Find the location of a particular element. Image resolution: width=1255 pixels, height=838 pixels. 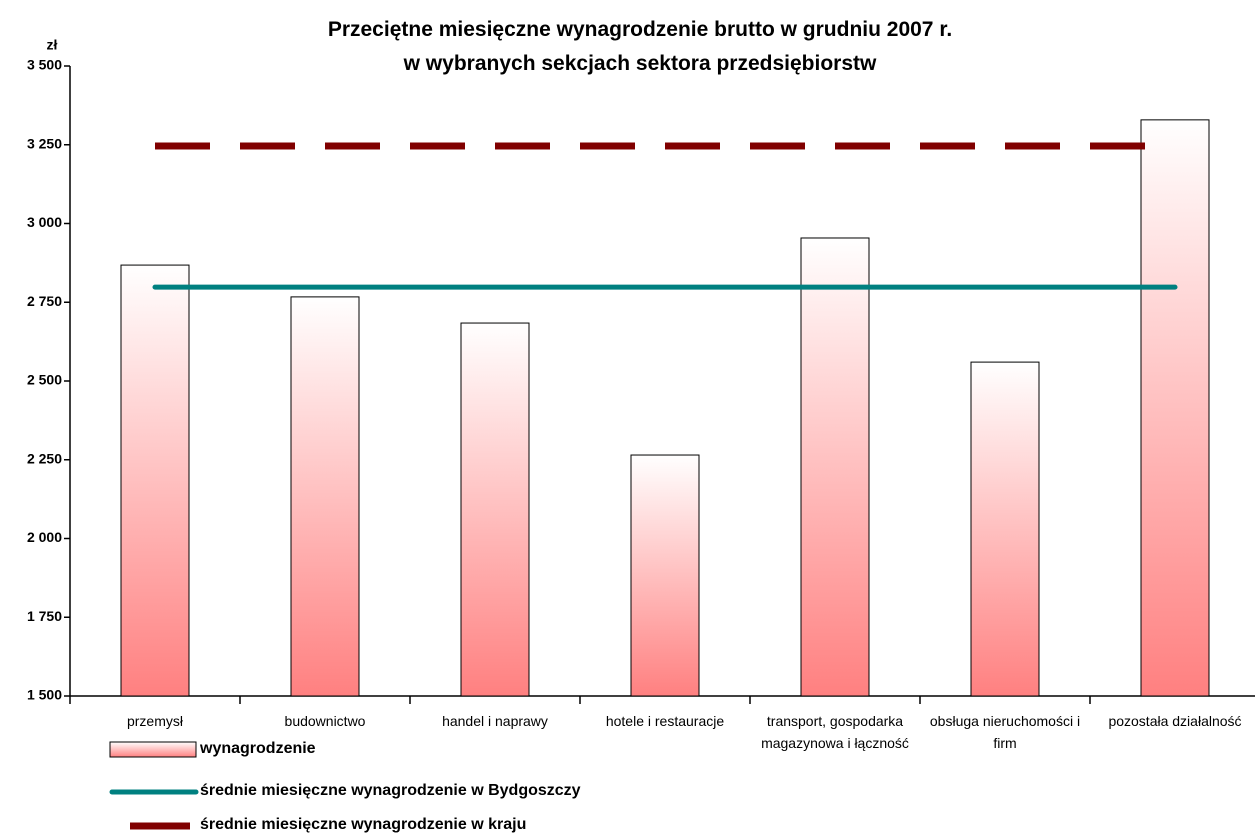

x-tick-label: pozostała działalność is located at coordinates (1175, 721).